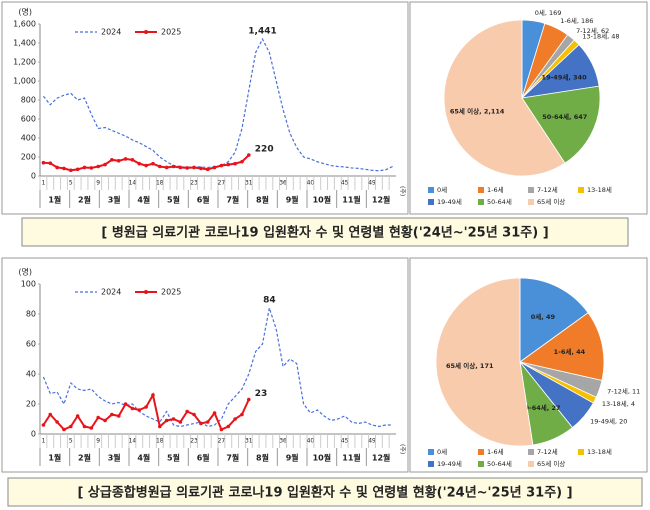 This screenshot has height=510, width=650. What do you see at coordinates (372, 183) in the screenshot?
I see `x-tick-label: 49` at bounding box center [372, 183].